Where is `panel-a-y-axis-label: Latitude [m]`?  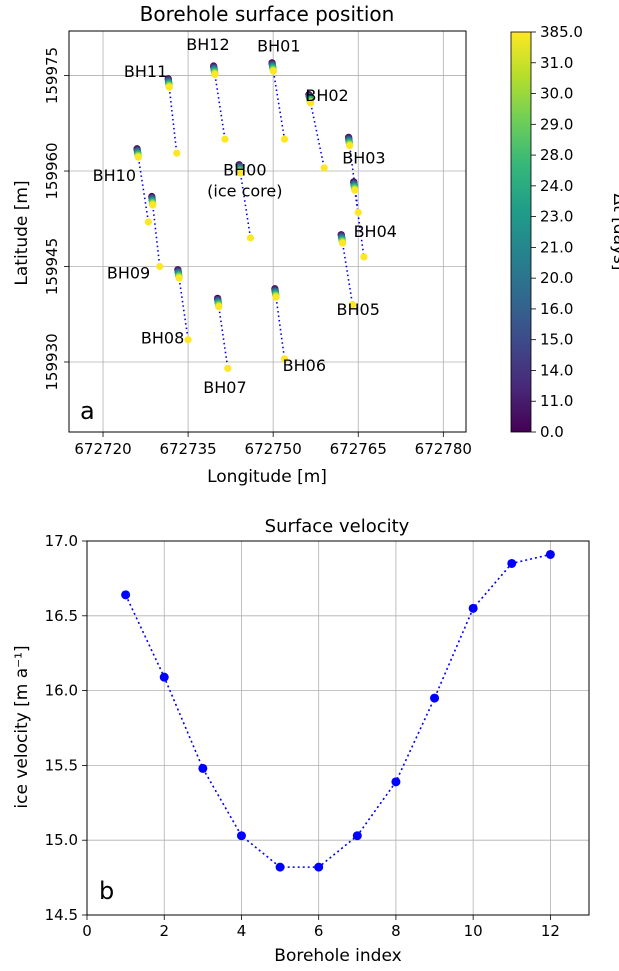
panel-a-y-axis-label: Latitude [m] is located at coordinates (22, 232).